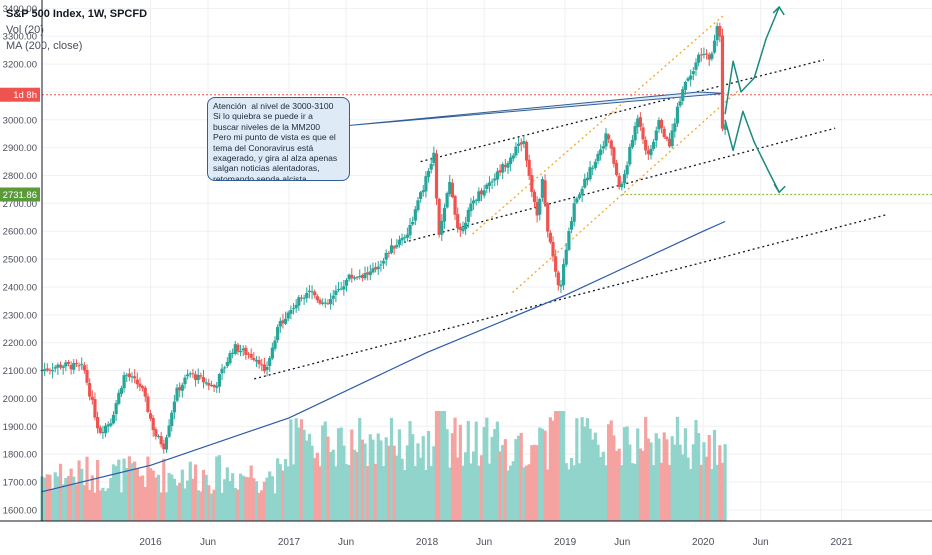 The image size is (932, 555). I want to click on y-tick-label: 3400.00, so click(20, 9).